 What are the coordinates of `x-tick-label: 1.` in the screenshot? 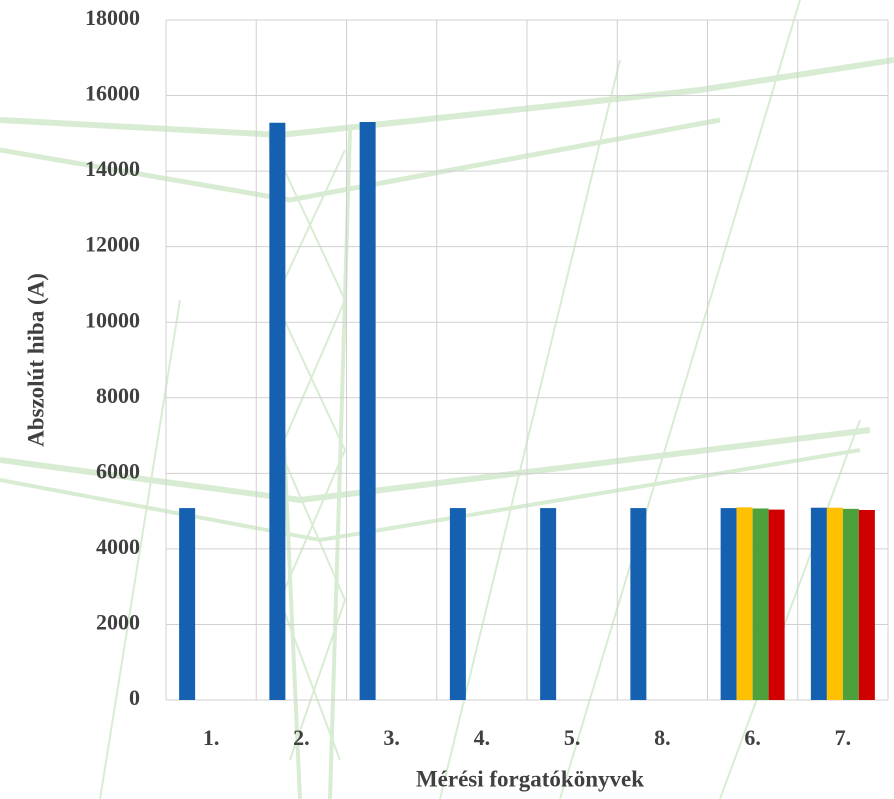 It's located at (211, 737).